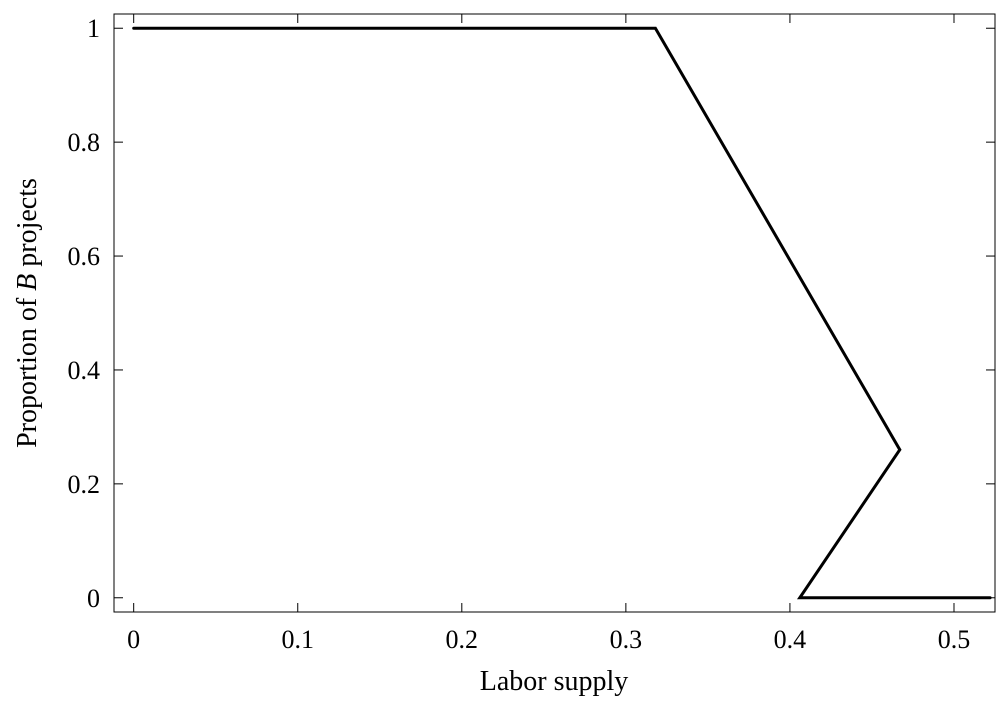 This screenshot has height=705, width=1000. I want to click on y-tick-label: 0, so click(93, 598).